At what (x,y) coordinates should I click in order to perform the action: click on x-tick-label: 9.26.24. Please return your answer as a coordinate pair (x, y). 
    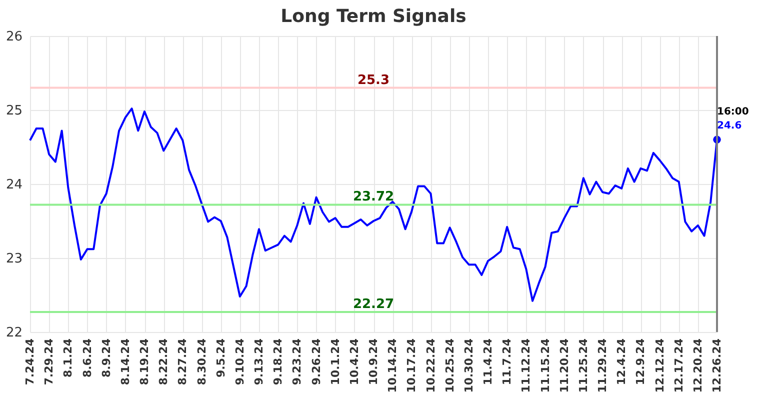
    Looking at the image, I should click on (316, 362).